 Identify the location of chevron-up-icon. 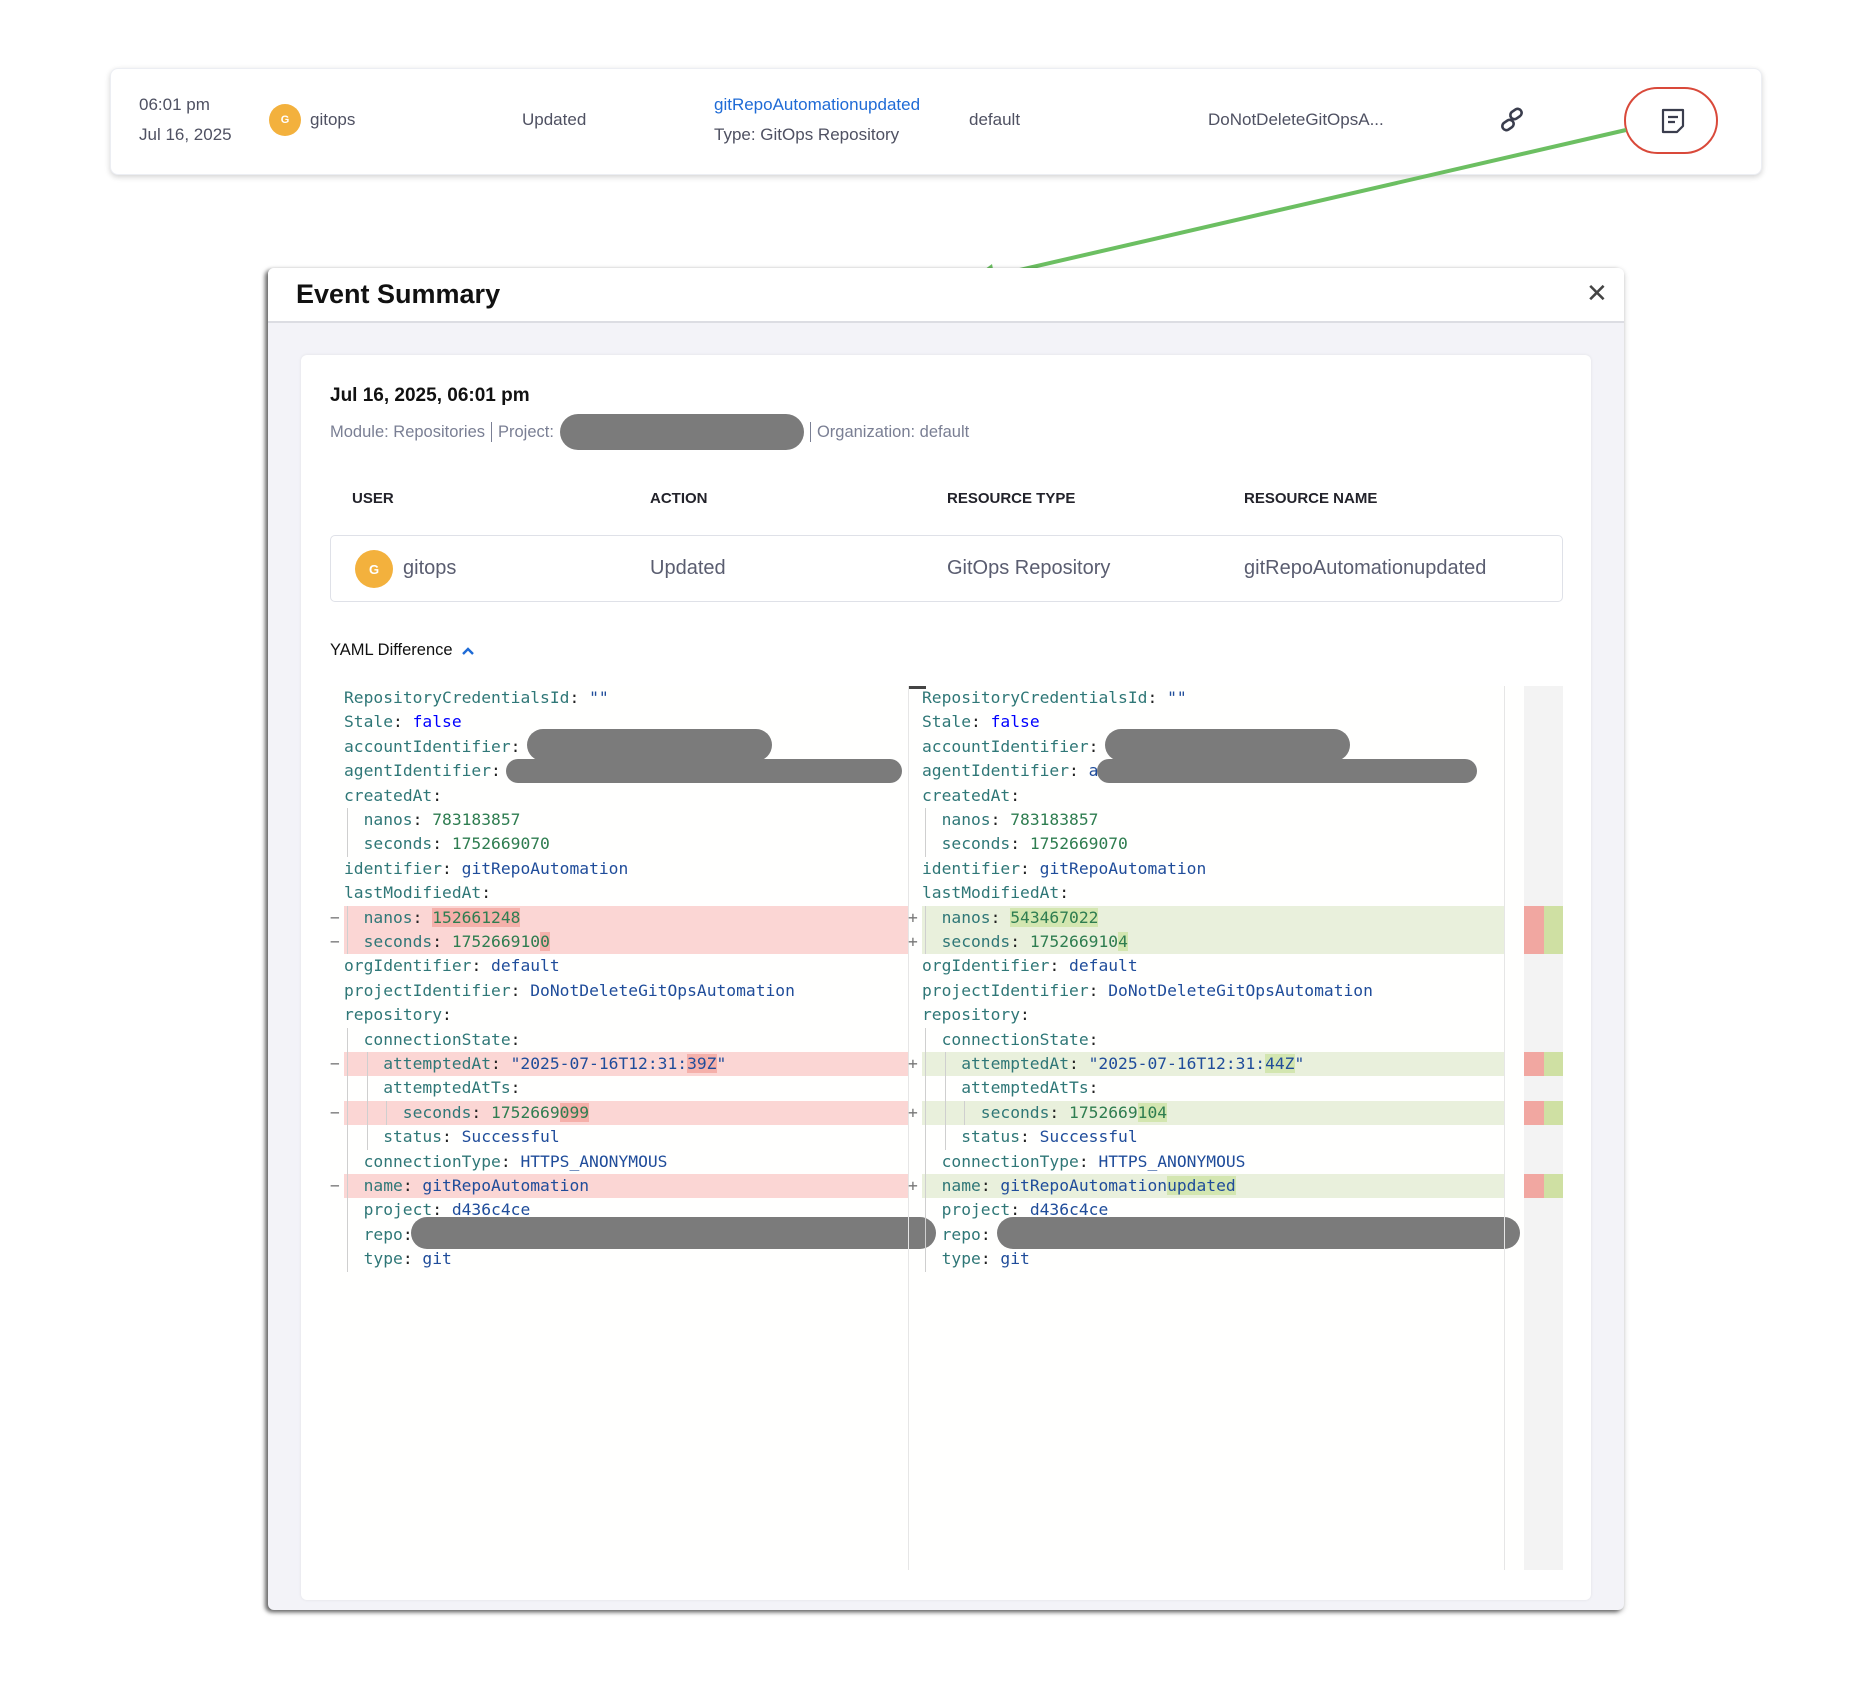
(467, 650).